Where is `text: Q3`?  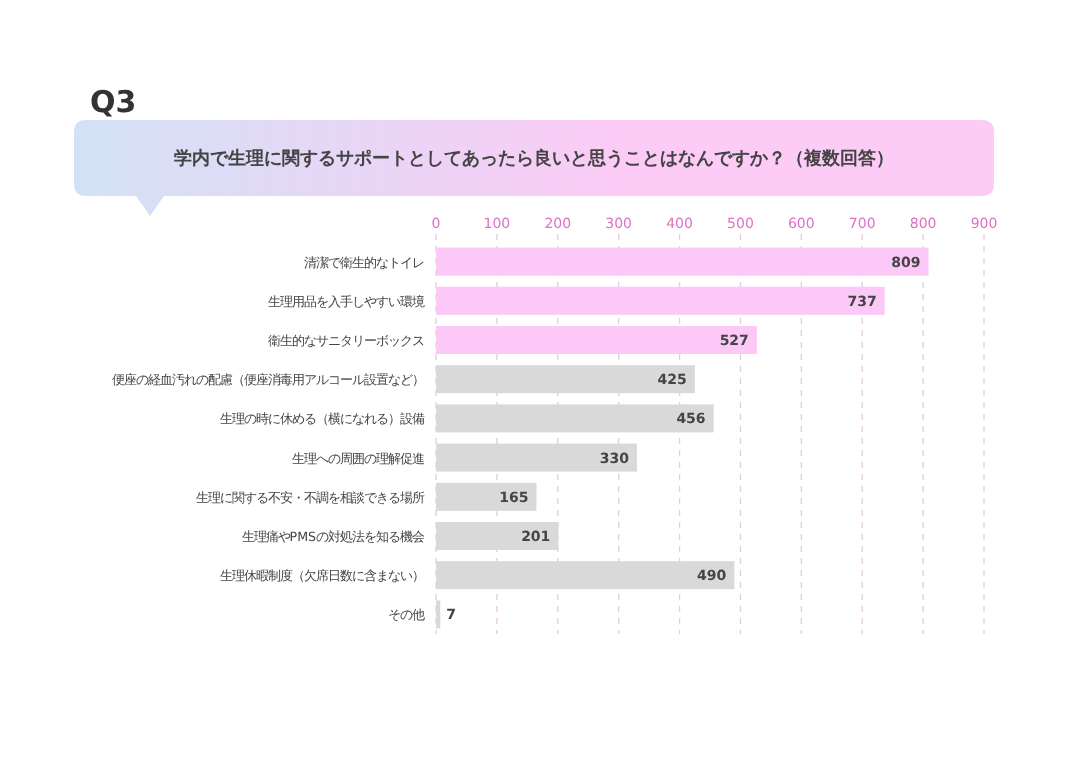
text: Q3 is located at coordinates (113, 102).